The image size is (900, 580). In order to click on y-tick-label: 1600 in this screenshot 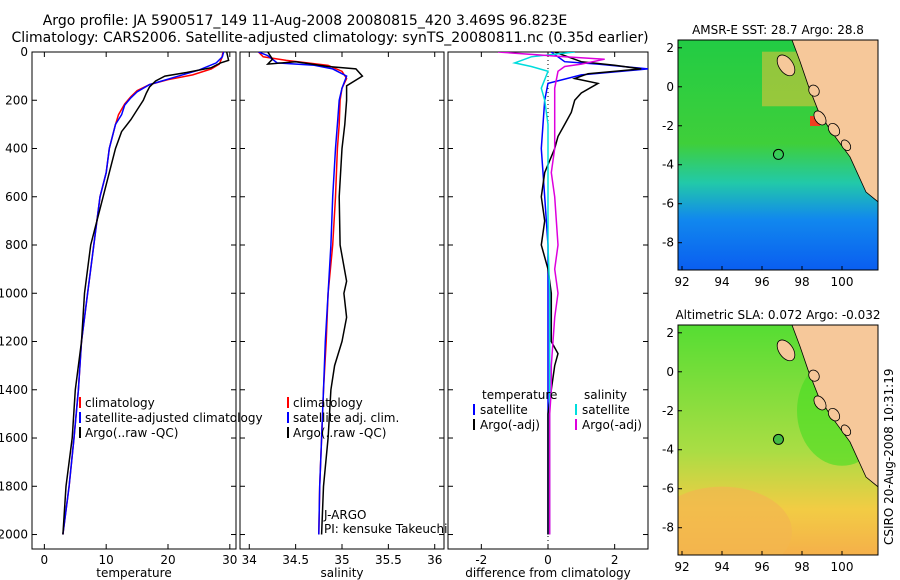, I will do `click(14, 438)`.